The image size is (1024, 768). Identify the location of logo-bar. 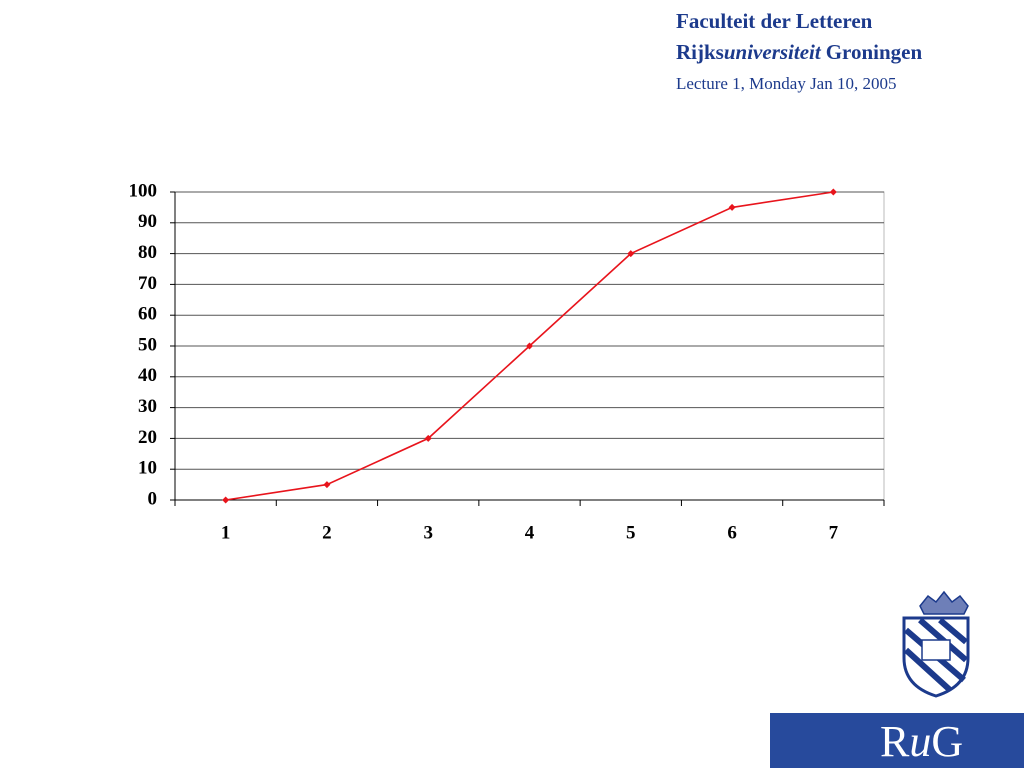
(897, 740).